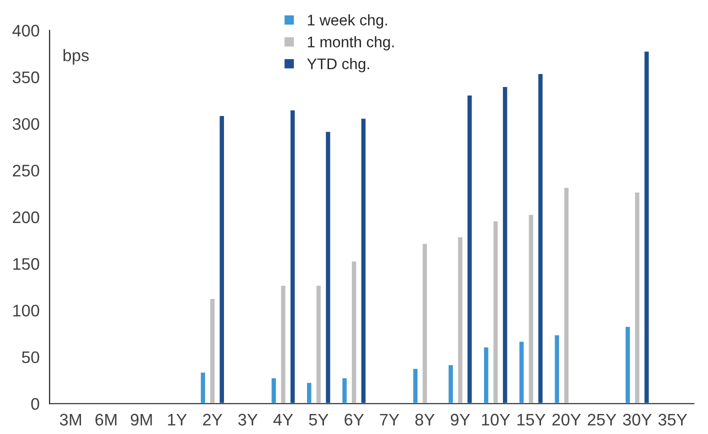  What do you see at coordinates (26, 217) in the screenshot?
I see `y-tick-label: 200` at bounding box center [26, 217].